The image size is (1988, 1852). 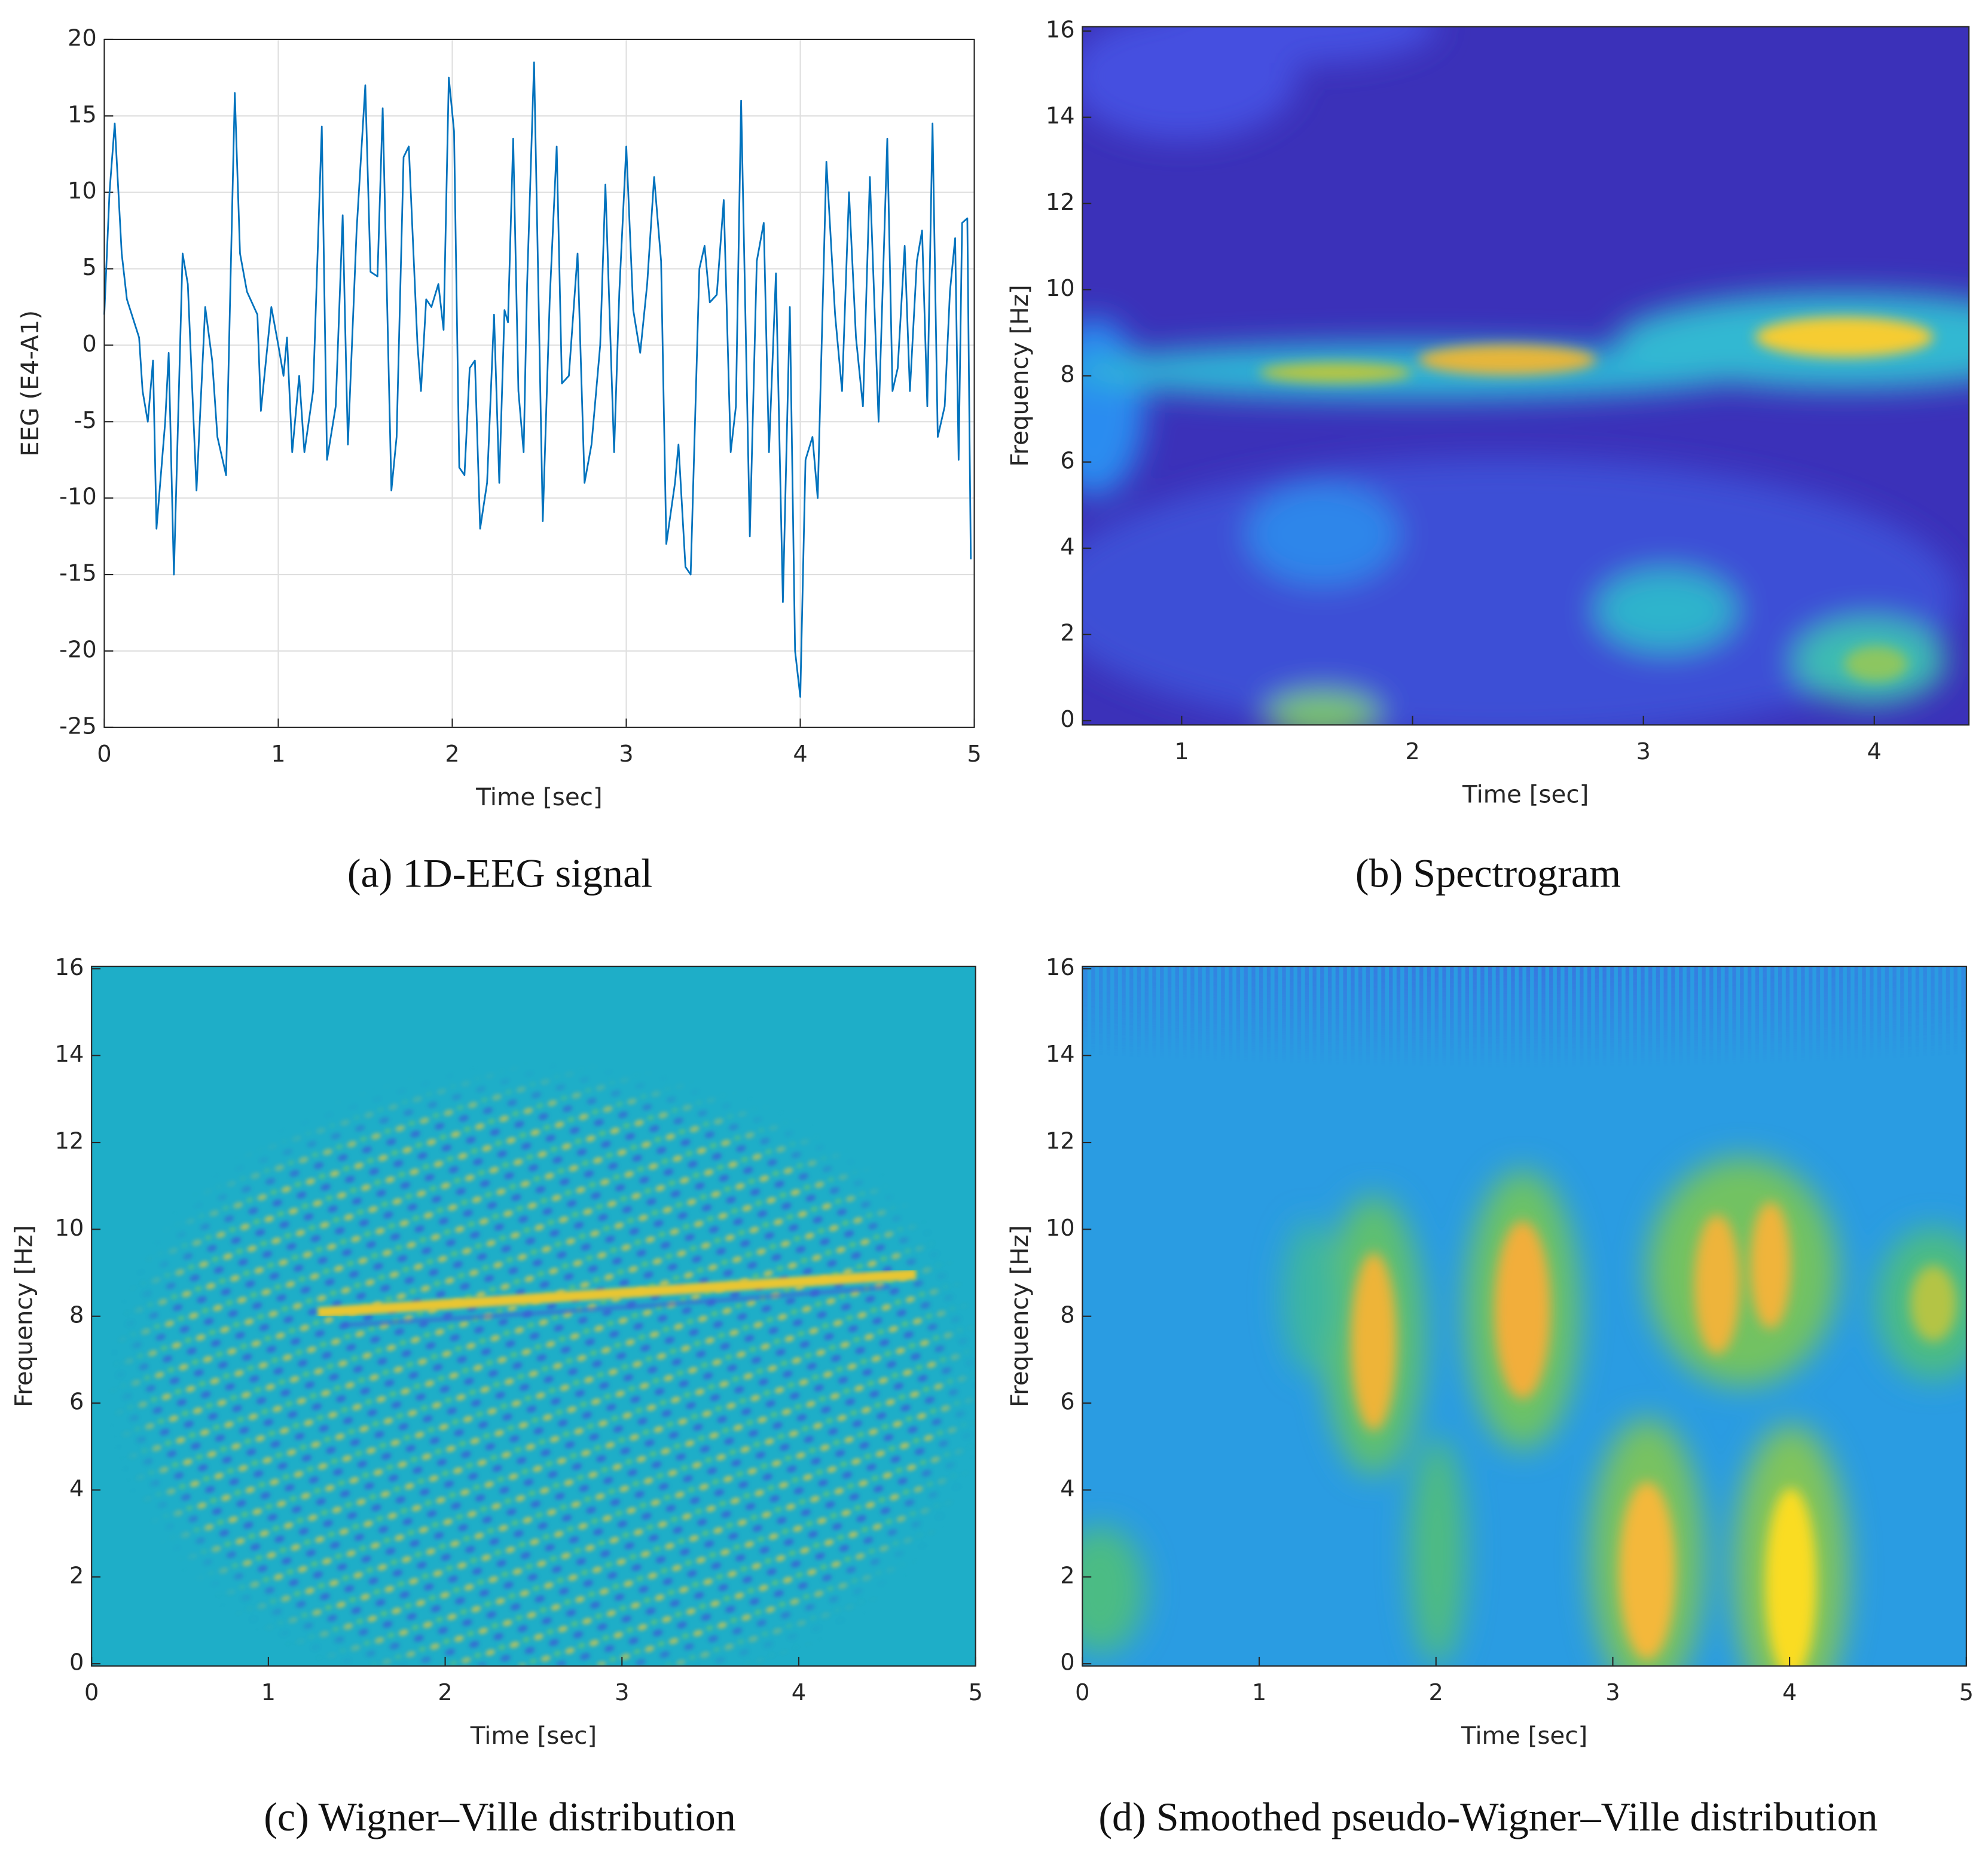 What do you see at coordinates (30, 383) in the screenshot?
I see `y-axis-label: EEG (E4-A1)` at bounding box center [30, 383].